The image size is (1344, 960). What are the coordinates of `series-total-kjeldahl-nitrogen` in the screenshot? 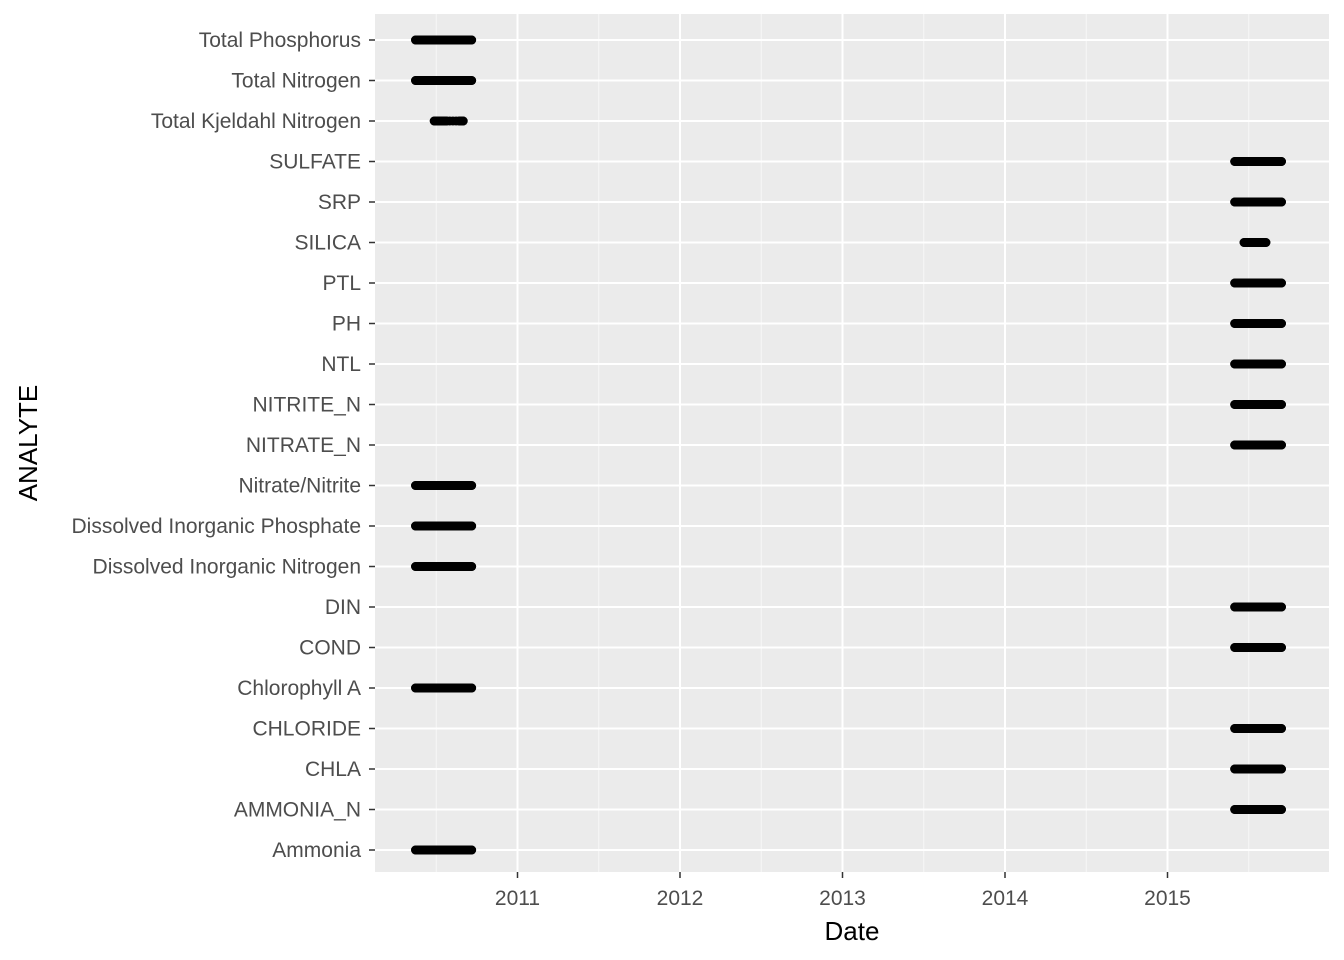 It's located at (448, 121).